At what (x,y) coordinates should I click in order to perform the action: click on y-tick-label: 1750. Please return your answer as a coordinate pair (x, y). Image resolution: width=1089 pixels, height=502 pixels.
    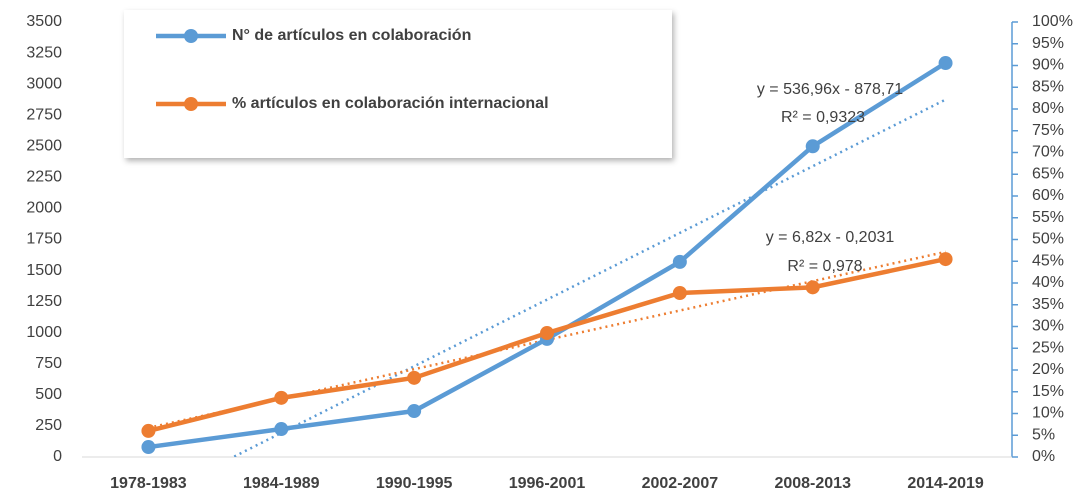
    Looking at the image, I should click on (44, 239).